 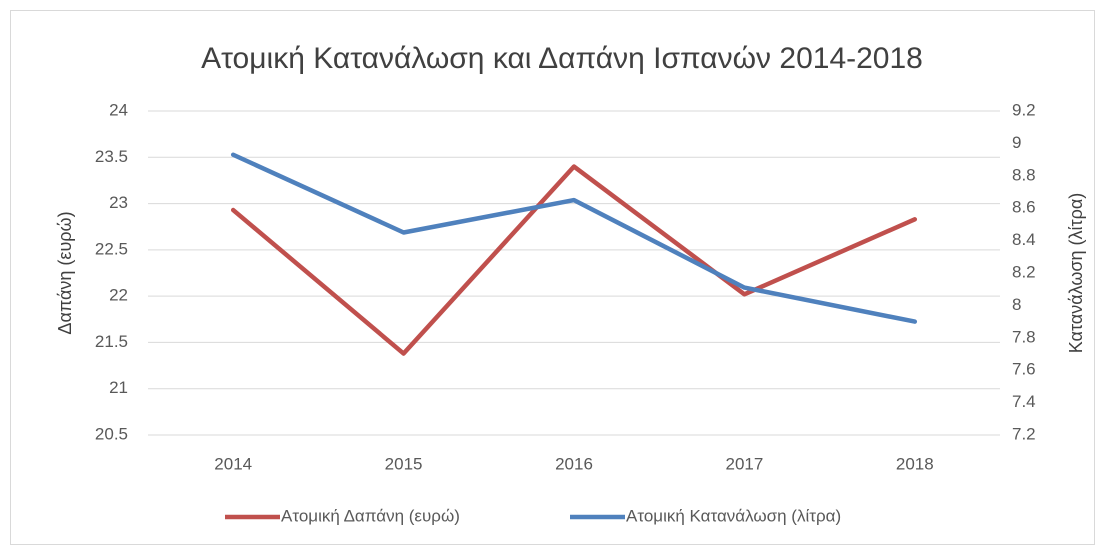 What do you see at coordinates (1024, 401) in the screenshot?
I see `y2-tick-label: 7.4` at bounding box center [1024, 401].